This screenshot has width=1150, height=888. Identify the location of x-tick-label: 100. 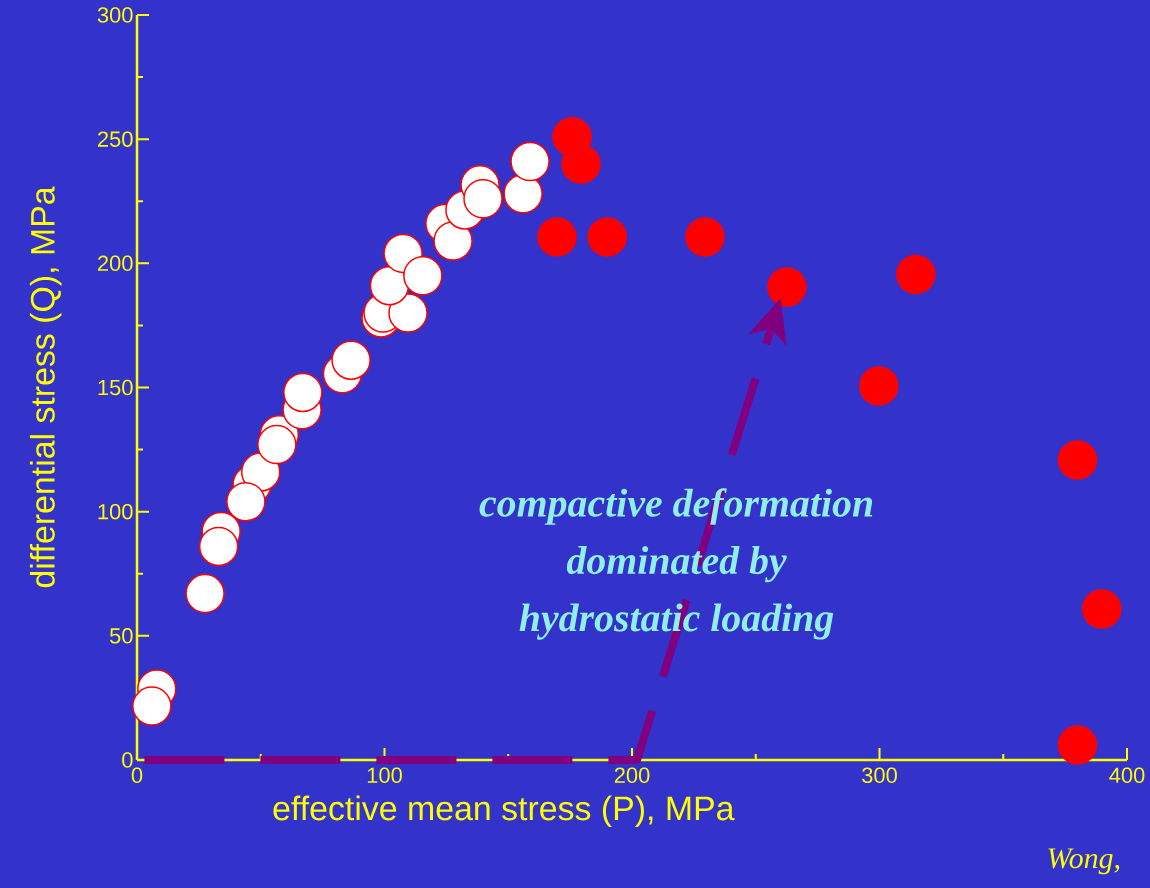
(384, 775).